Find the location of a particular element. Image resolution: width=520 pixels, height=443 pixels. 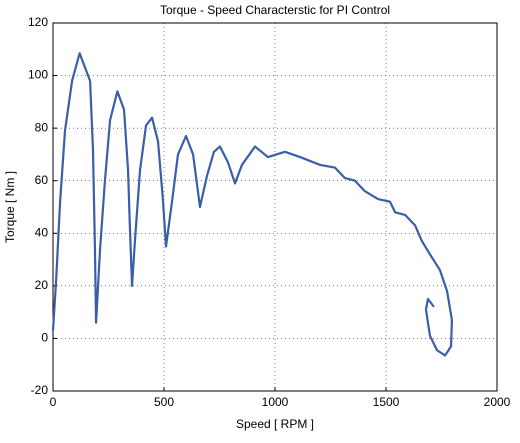

y-tick-label: 20 is located at coordinates (42, 285).